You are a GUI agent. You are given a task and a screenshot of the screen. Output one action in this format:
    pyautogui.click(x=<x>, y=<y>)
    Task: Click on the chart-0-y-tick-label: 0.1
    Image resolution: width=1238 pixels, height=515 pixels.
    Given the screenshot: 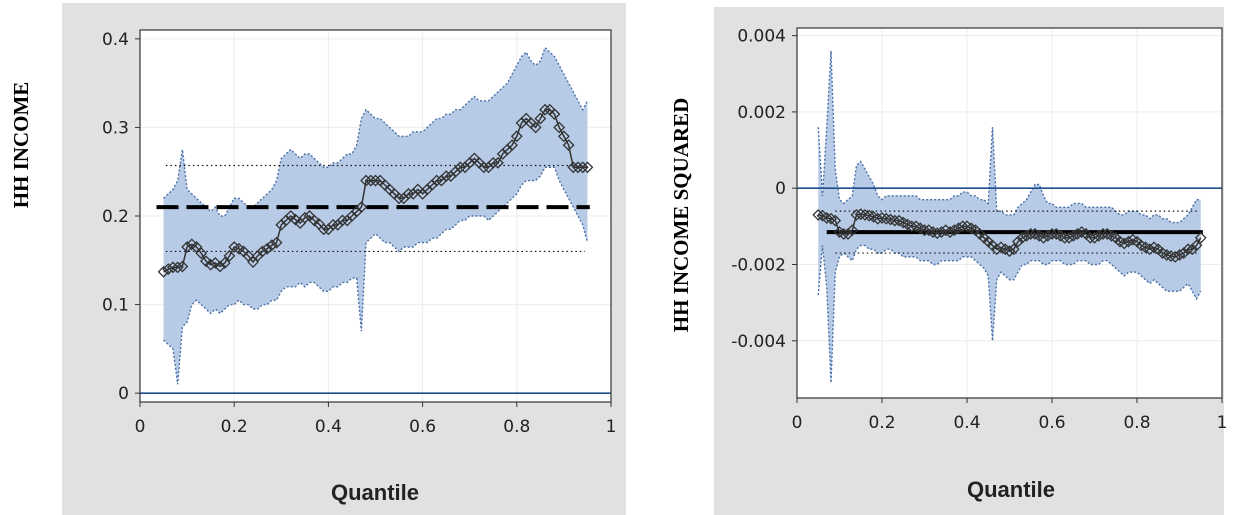 What is the action you would take?
    pyautogui.click(x=115, y=306)
    